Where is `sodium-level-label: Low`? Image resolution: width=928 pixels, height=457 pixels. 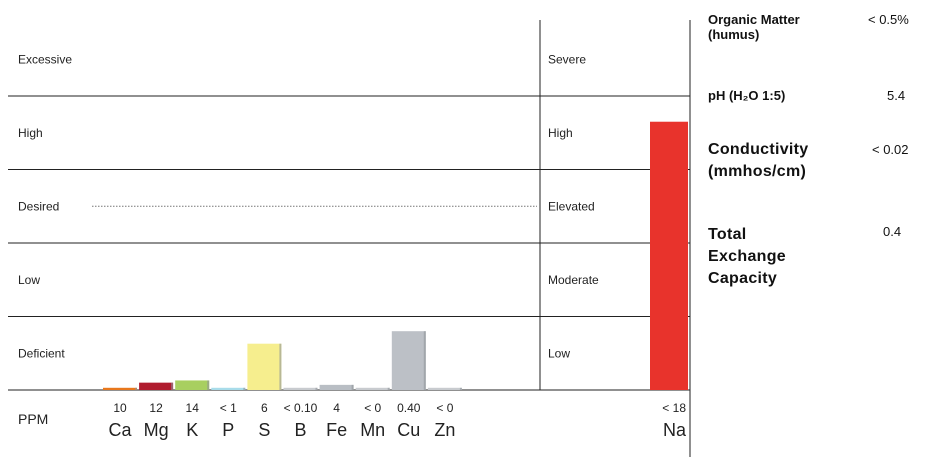 sodium-level-label: Low is located at coordinates (559, 353).